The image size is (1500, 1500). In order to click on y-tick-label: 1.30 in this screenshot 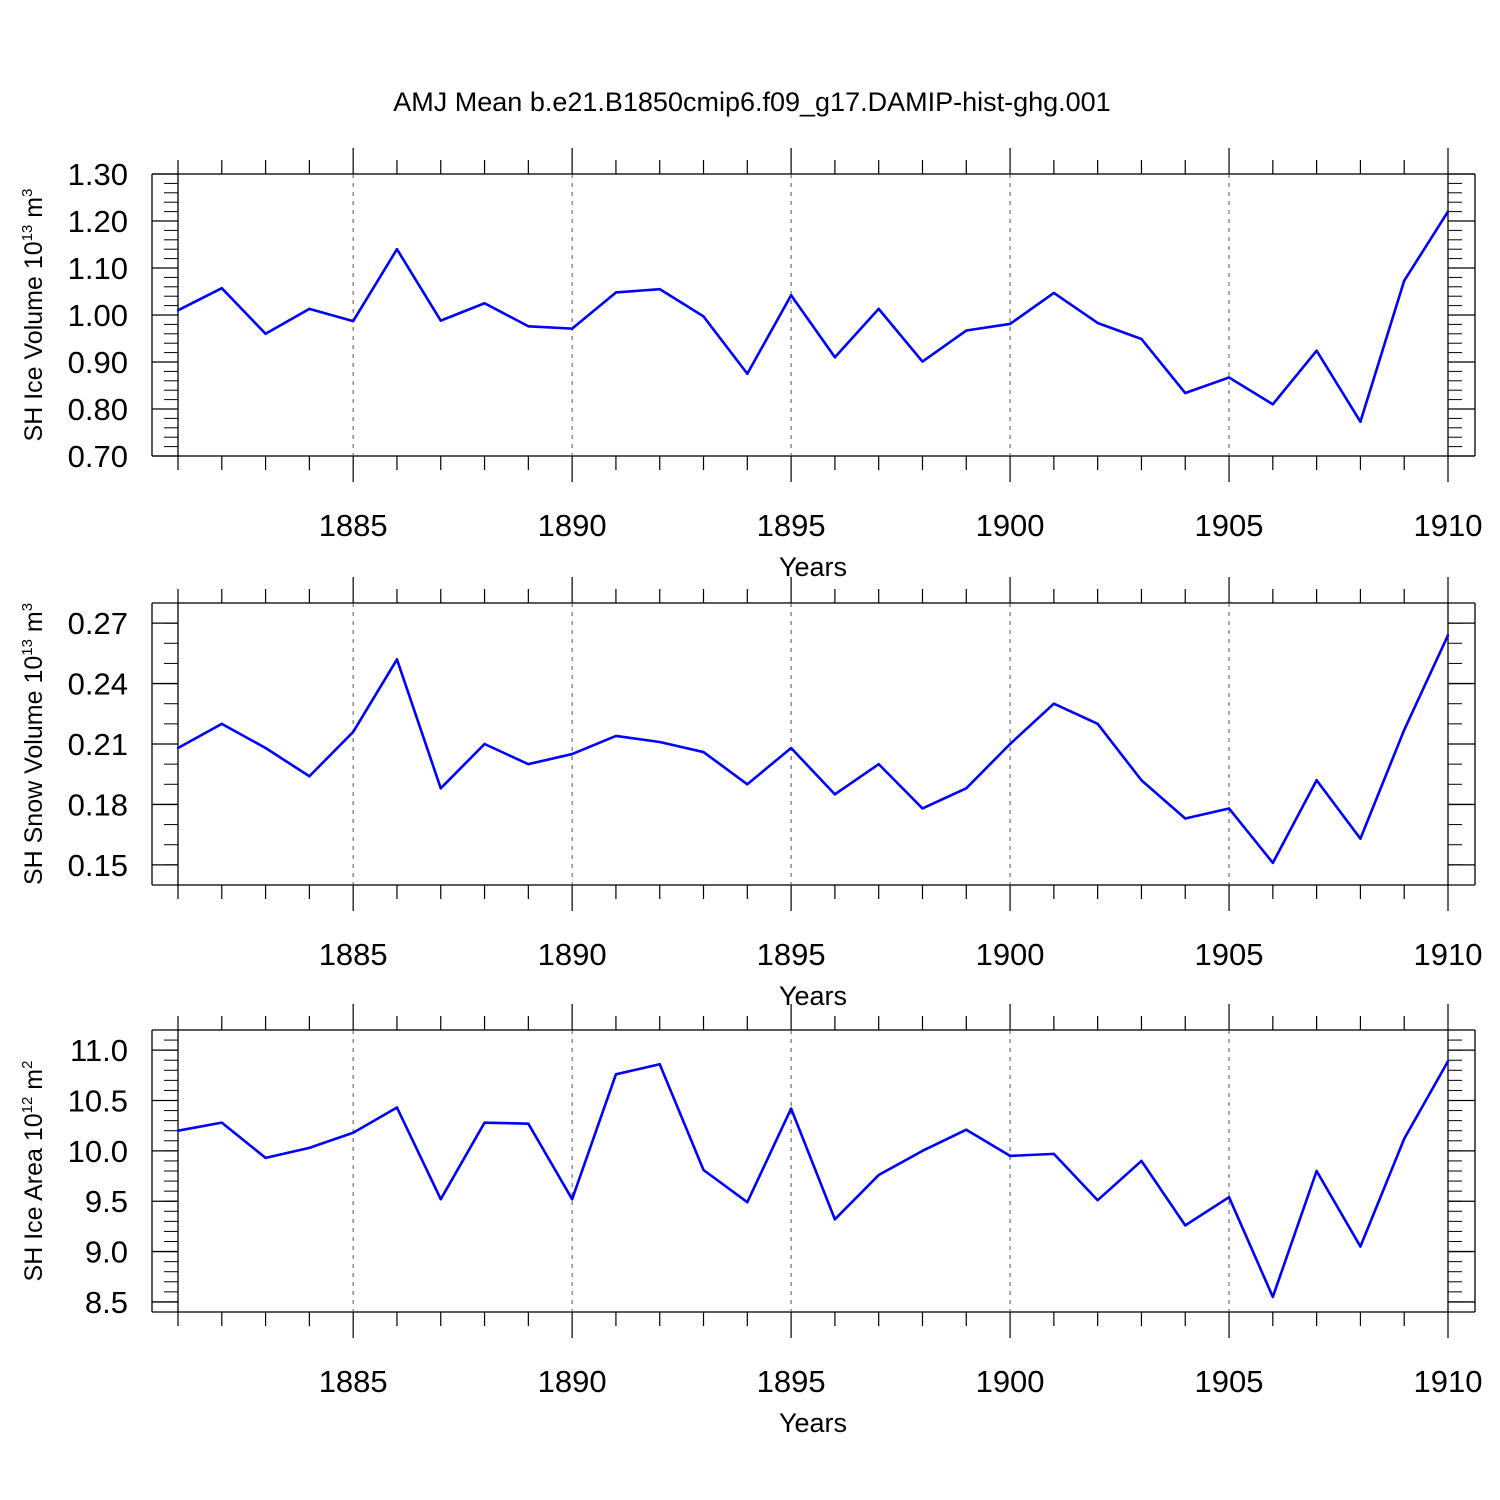, I will do `click(98, 174)`.